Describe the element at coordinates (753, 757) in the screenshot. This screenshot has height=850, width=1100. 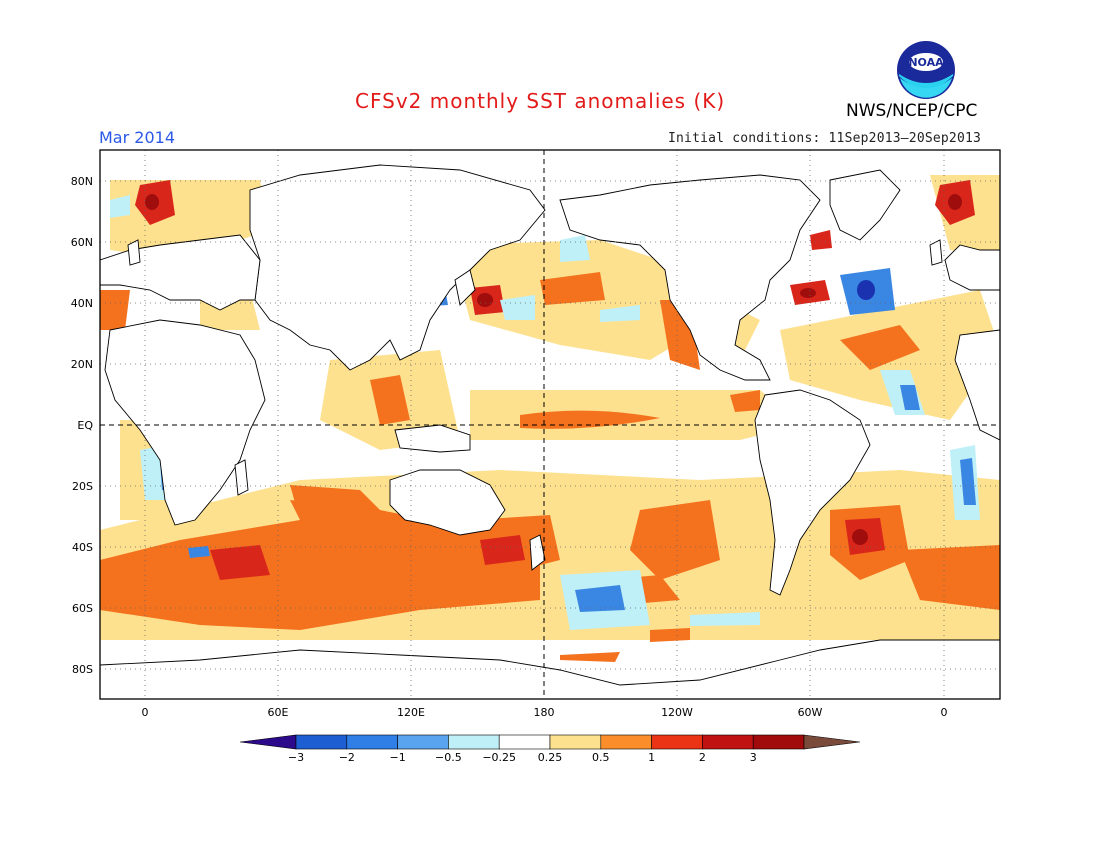
I see `colorbar-tick-label: 3` at that location.